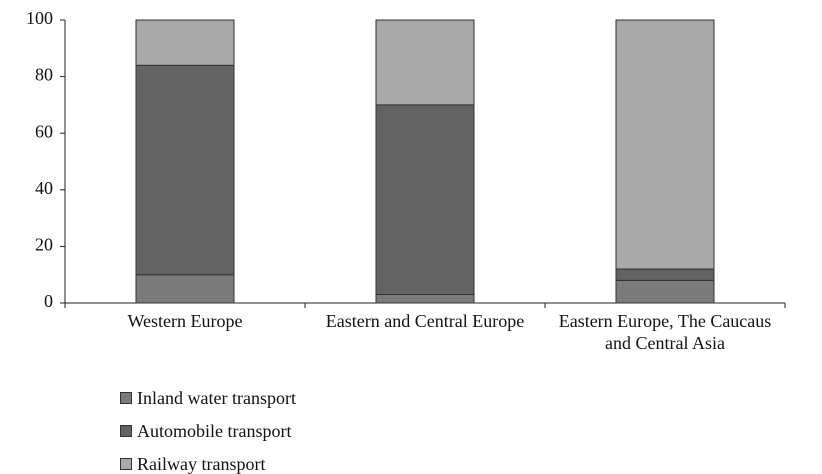  Describe the element at coordinates (39, 18) in the screenshot. I see `y-tick-label: 100` at that location.